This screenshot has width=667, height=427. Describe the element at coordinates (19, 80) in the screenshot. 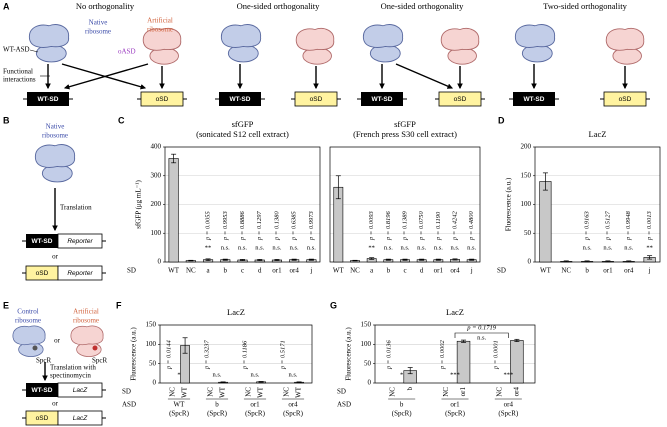

I see `interactions-label: interactions` at that location.